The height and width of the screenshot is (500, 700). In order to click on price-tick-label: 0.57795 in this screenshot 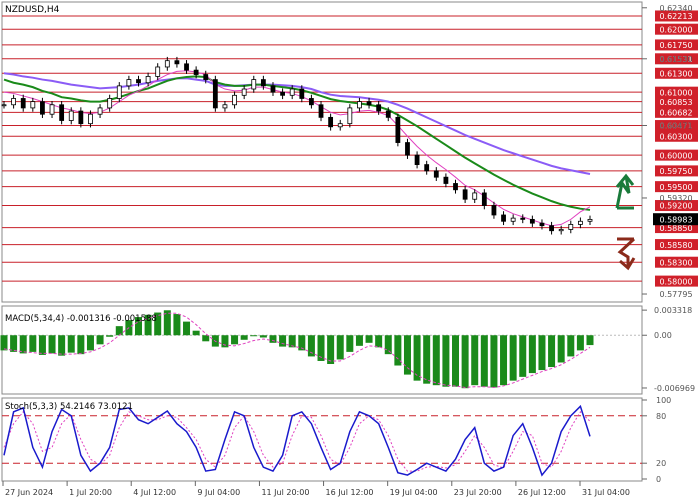, I will do `click(675, 294)`.